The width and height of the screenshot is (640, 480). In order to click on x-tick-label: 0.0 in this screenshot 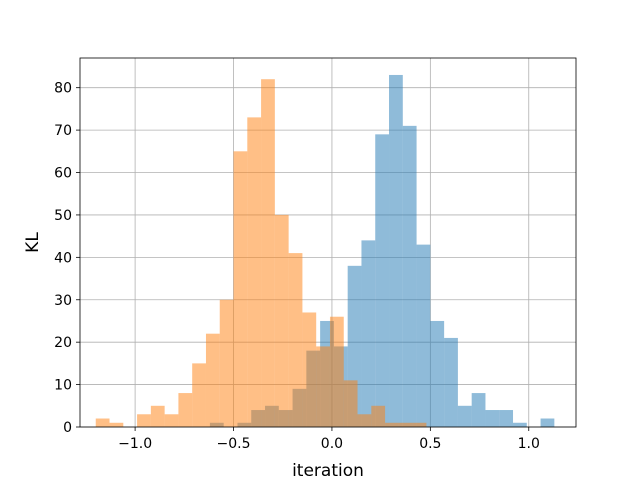, I will do `click(332, 444)`.